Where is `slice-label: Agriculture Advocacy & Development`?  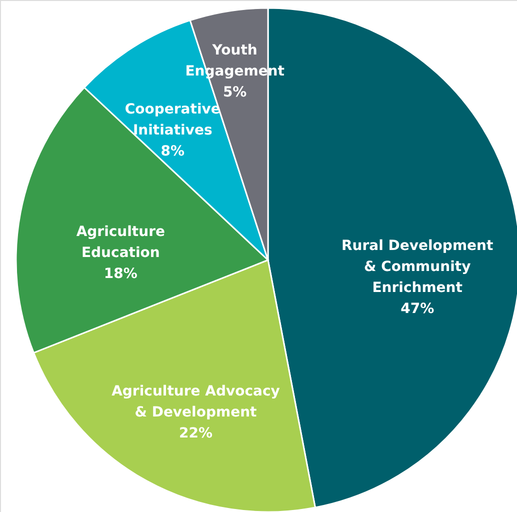 slice-label: Agriculture Advocacy & Development is located at coordinates (196, 401).